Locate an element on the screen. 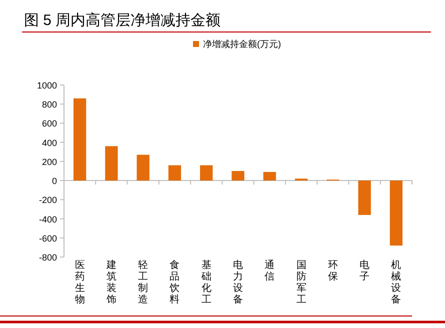  y-tick-label: 0 is located at coordinates (54, 181).